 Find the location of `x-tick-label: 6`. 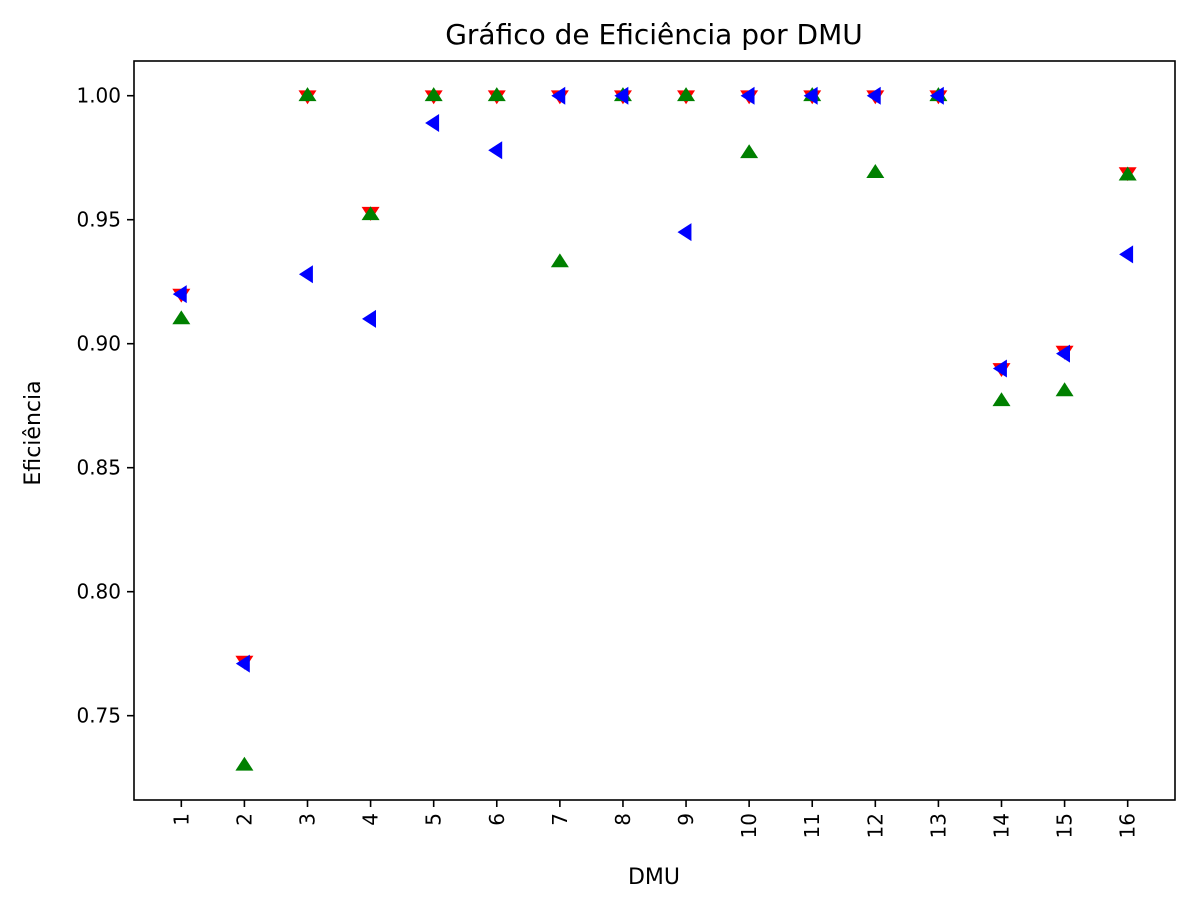

x-tick-label: 6 is located at coordinates (497, 819).